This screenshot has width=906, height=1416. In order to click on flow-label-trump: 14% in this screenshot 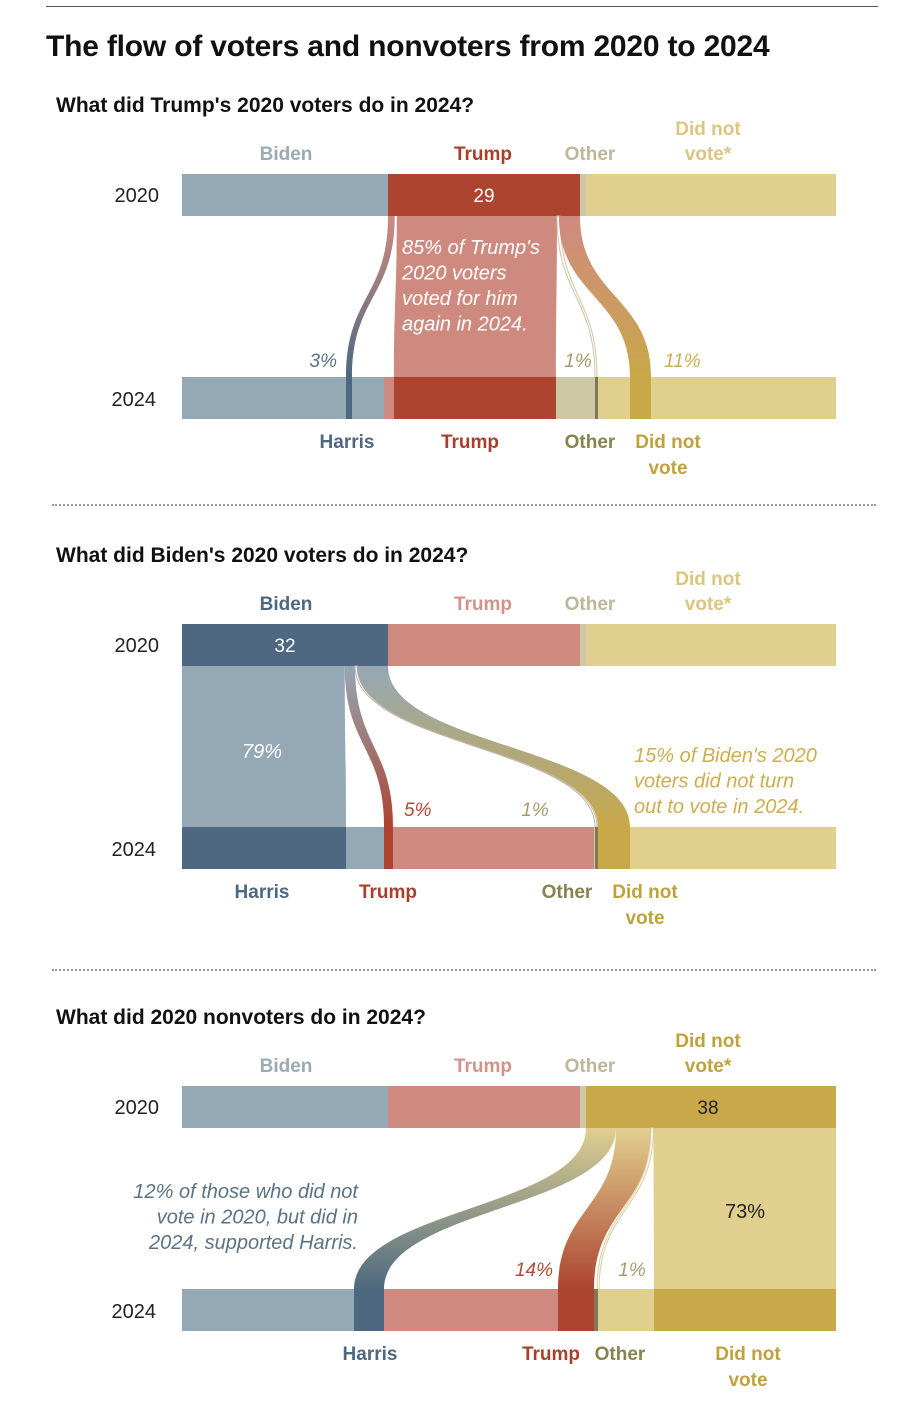, I will do `click(534, 1270)`.